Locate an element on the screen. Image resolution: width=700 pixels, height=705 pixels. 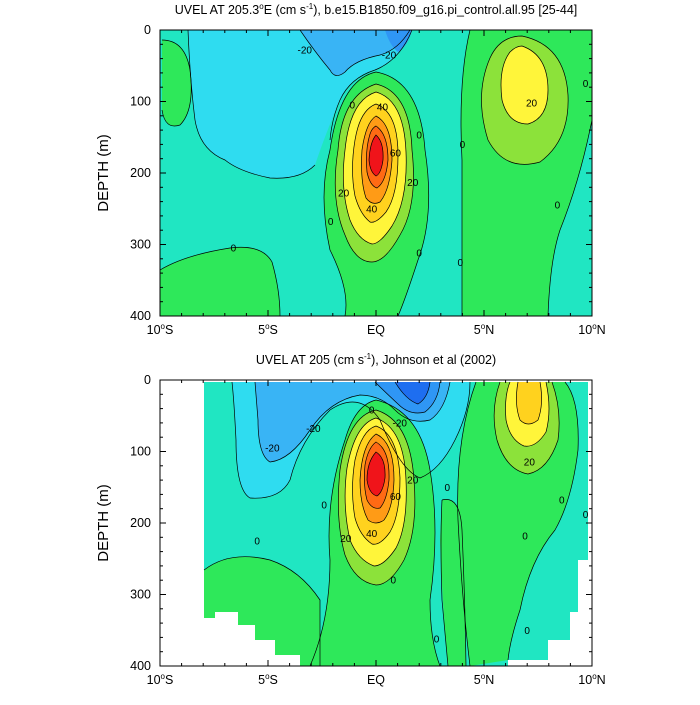
observation-x-tick-label: 5oN is located at coordinates (484, 679).